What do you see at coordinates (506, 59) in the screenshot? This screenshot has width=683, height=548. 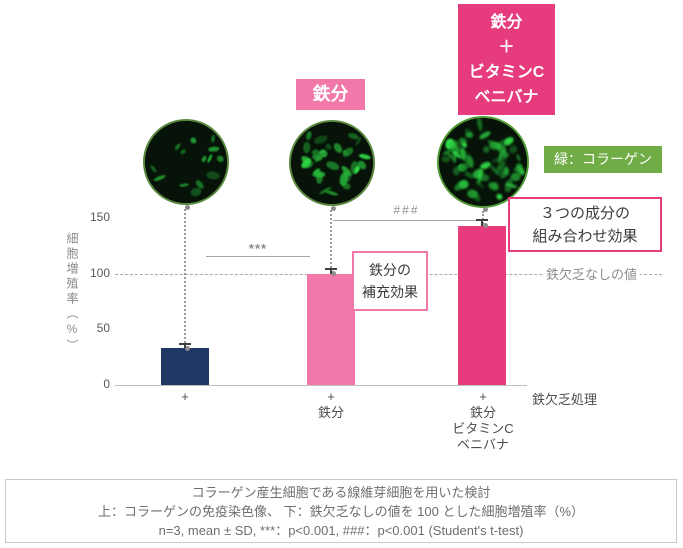 I see `combo-group-label: 鉄分 ＋ ビタミンC ベニバナ` at bounding box center [506, 59].